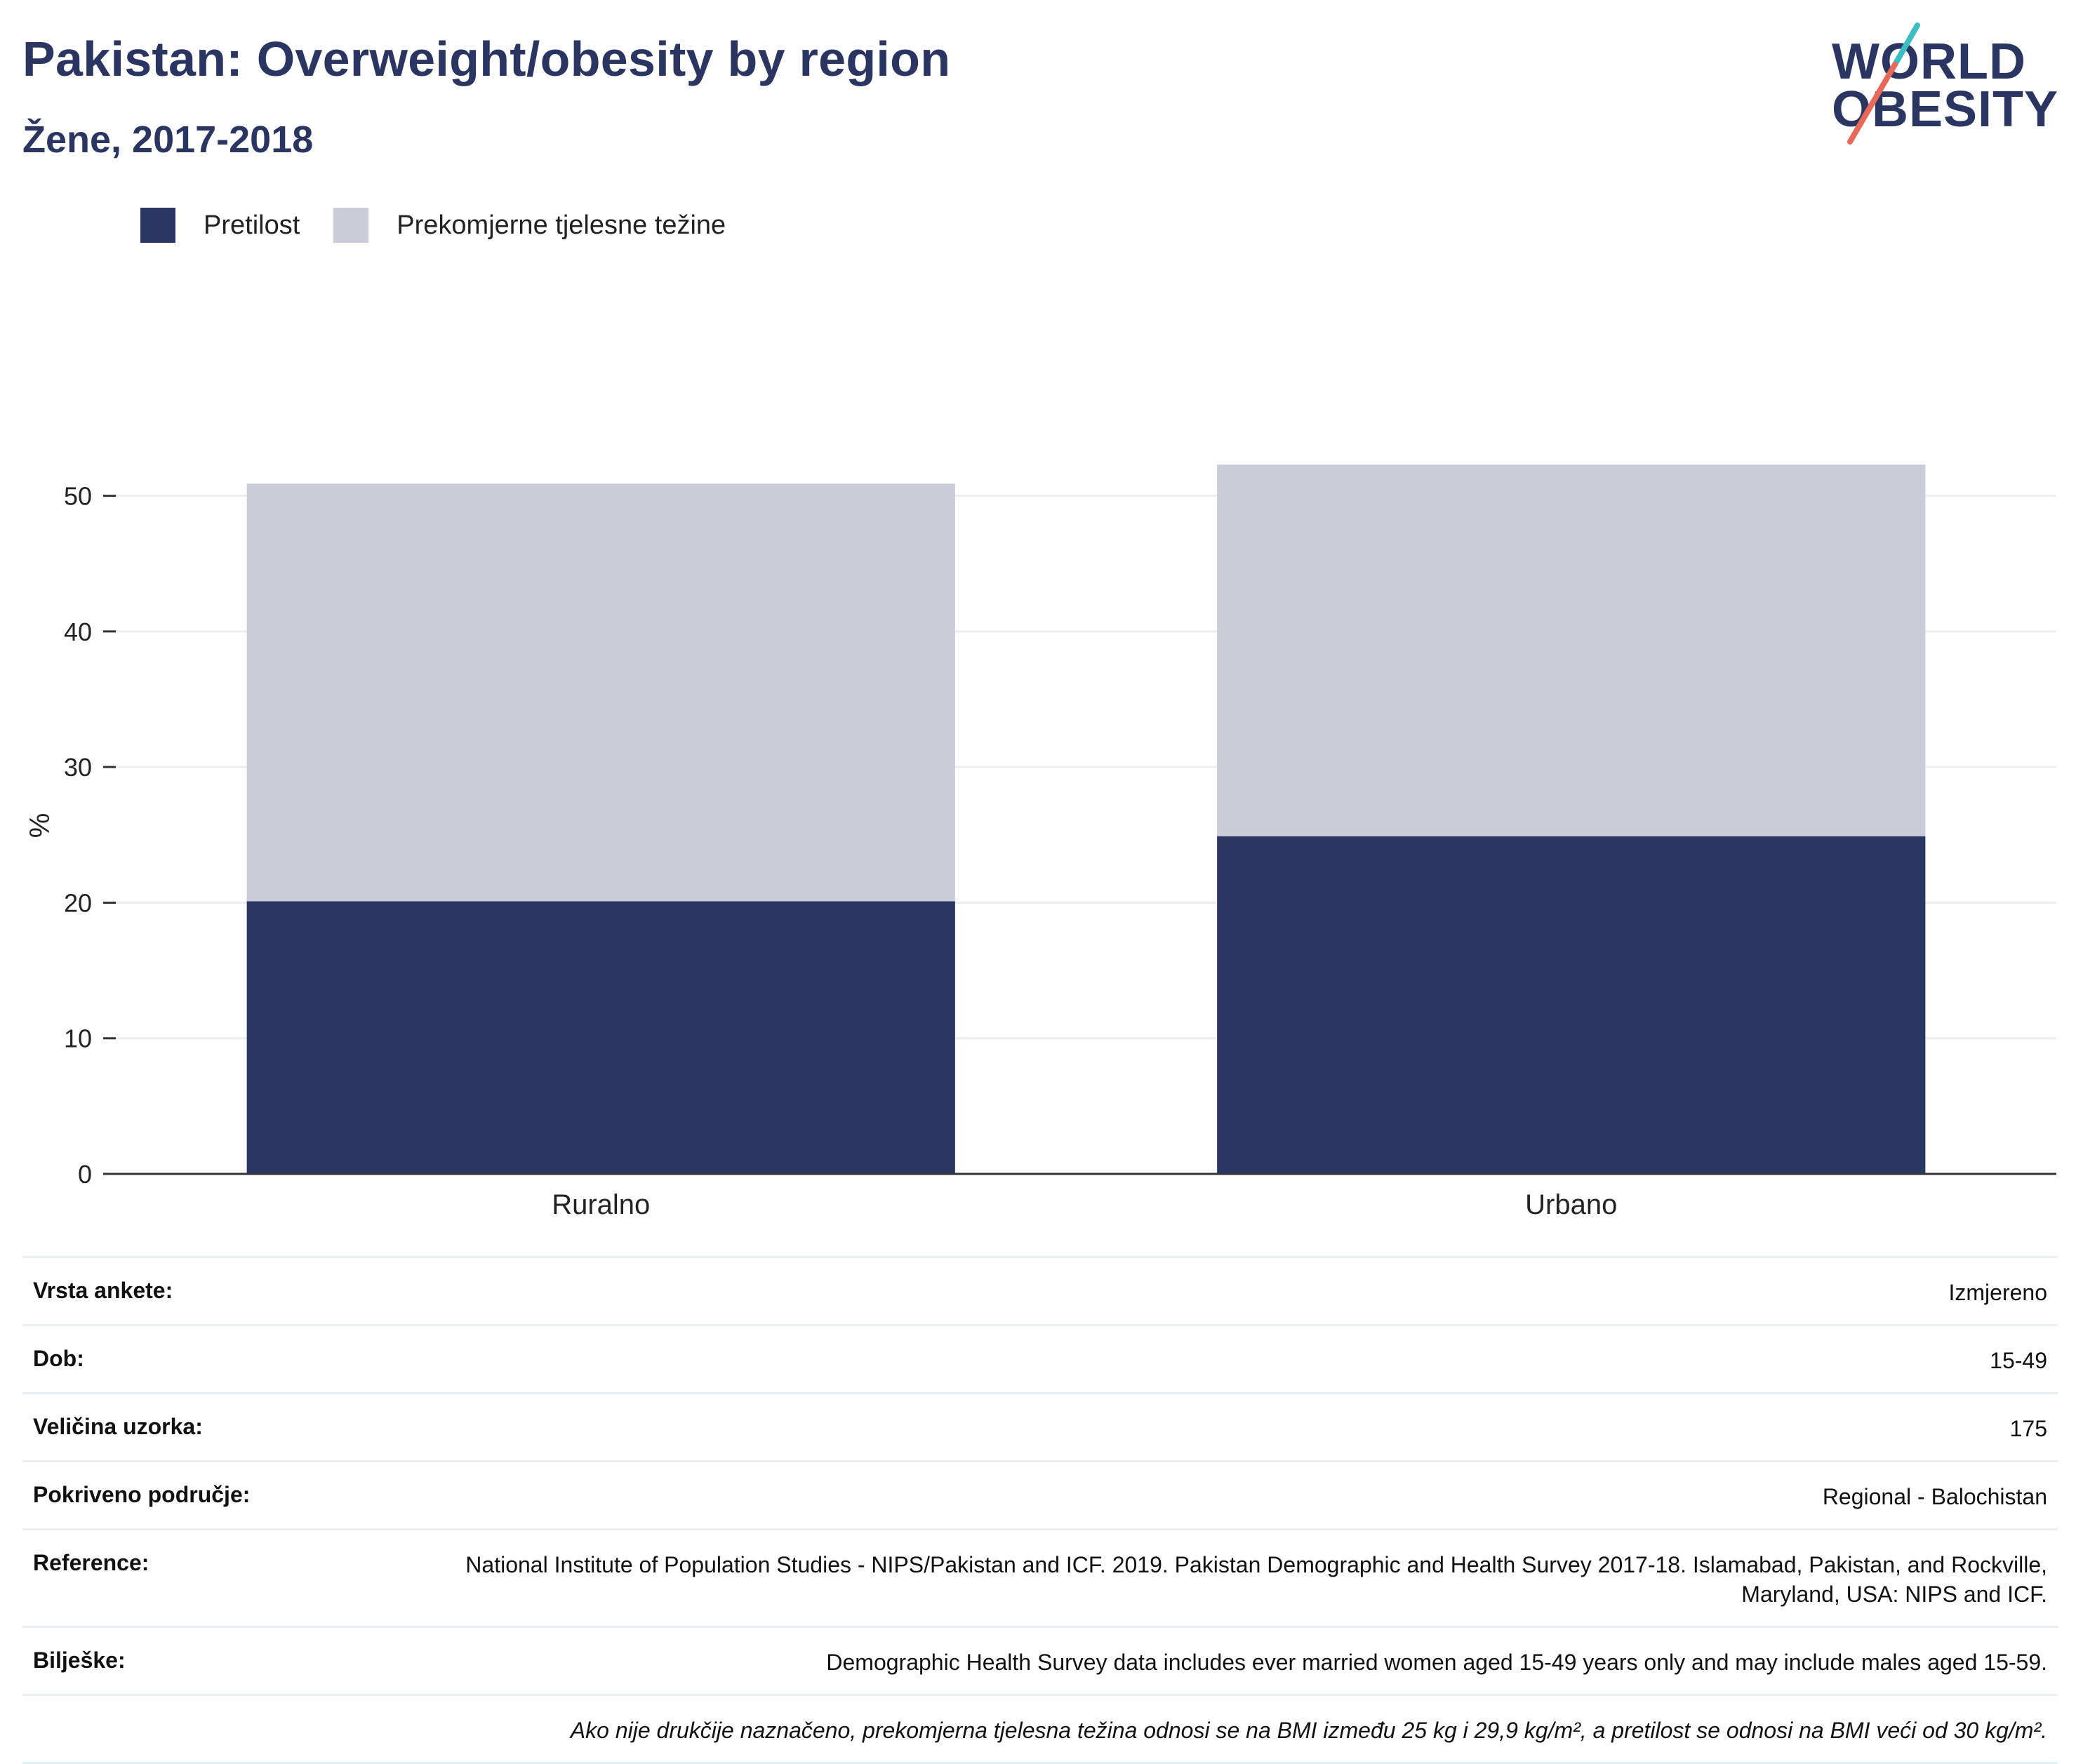 The height and width of the screenshot is (1764, 2076). Describe the element at coordinates (85, 1174) in the screenshot. I see `y-tick-label: 0` at that location.